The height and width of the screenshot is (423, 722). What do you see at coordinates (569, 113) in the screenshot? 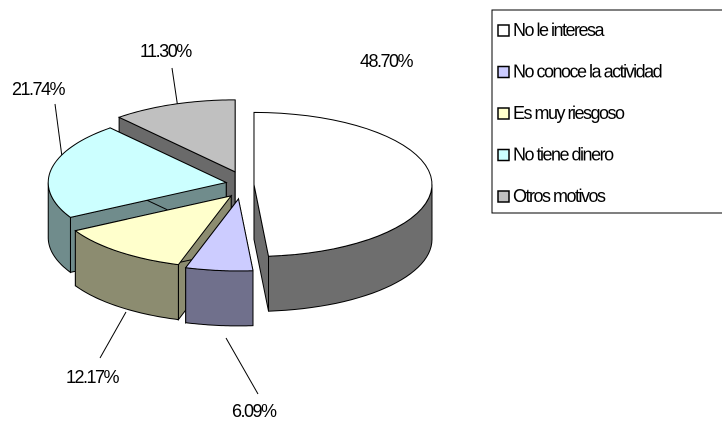
I see `legend-label: Es muy riesgoso` at bounding box center [569, 113].